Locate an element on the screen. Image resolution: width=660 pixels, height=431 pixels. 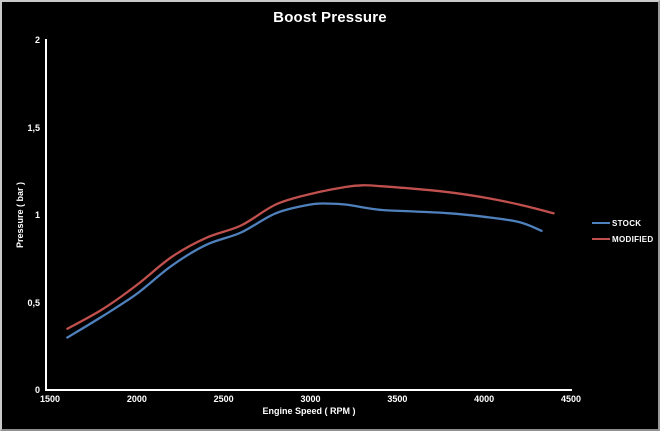
legend-label: MODIFIED is located at coordinates (633, 239).